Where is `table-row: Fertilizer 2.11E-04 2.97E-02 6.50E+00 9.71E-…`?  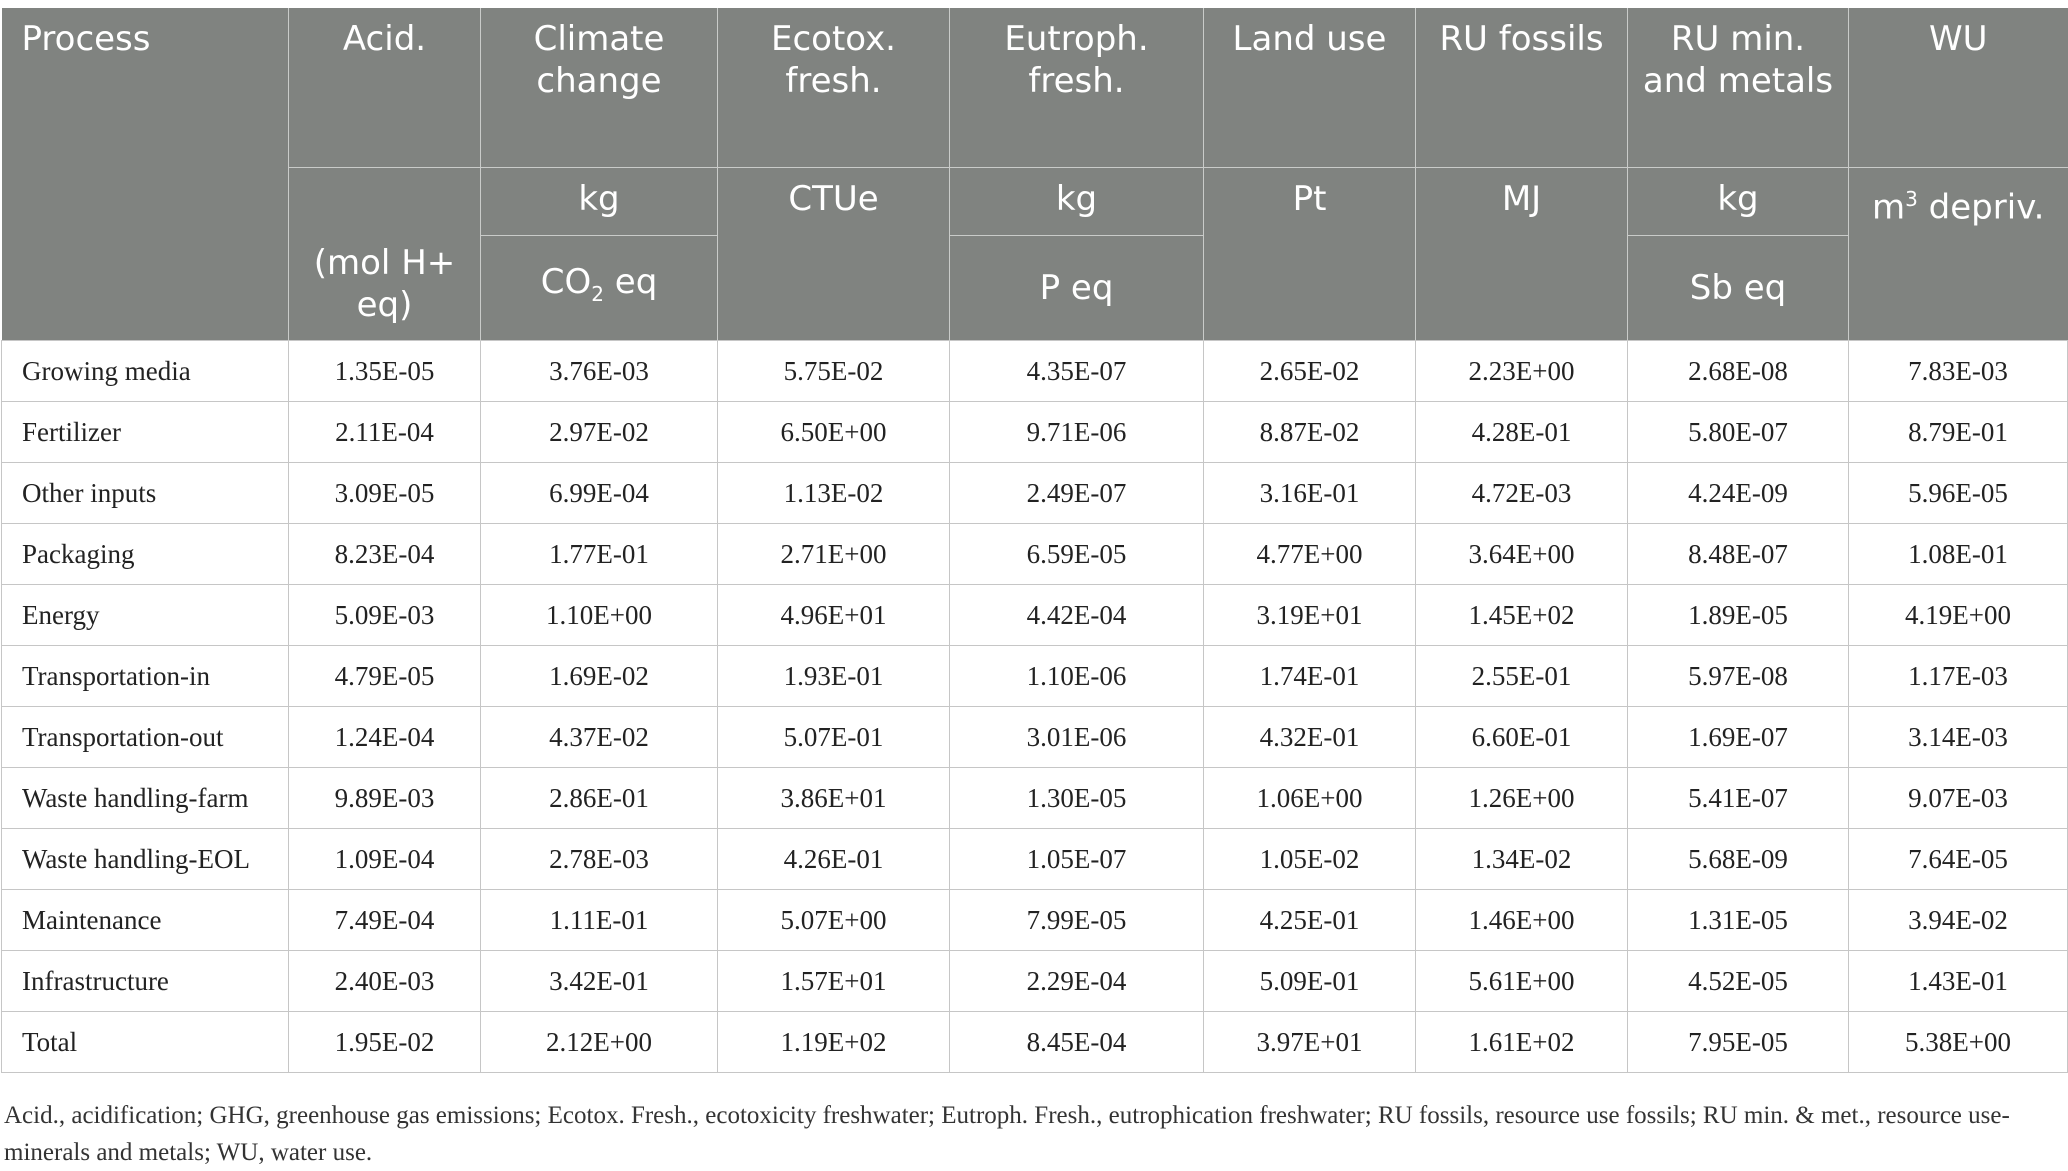 table-row: Fertilizer 2.11E-04 2.97E-02 6.50E+00 9.71E-… is located at coordinates (1034, 432).